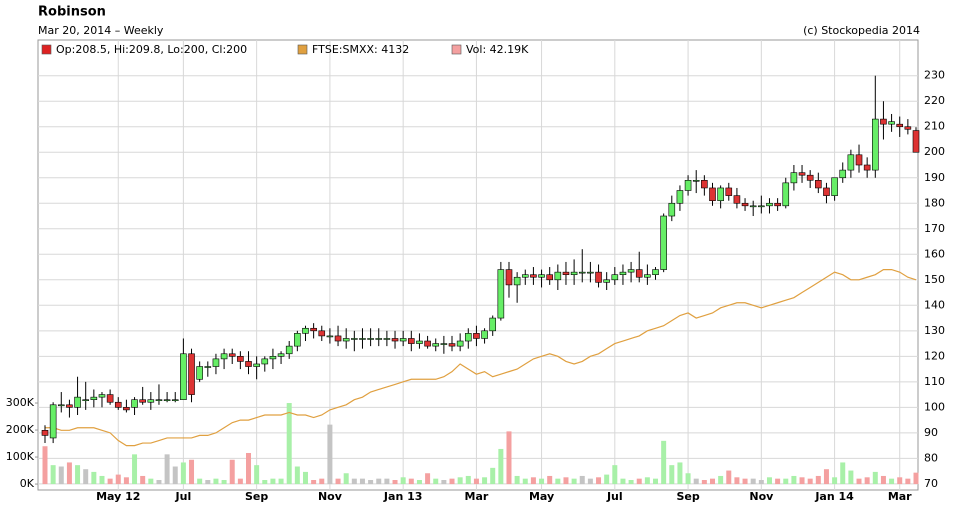  Describe the element at coordinates (541, 496) in the screenshot. I see `x-tick-label: May` at that location.